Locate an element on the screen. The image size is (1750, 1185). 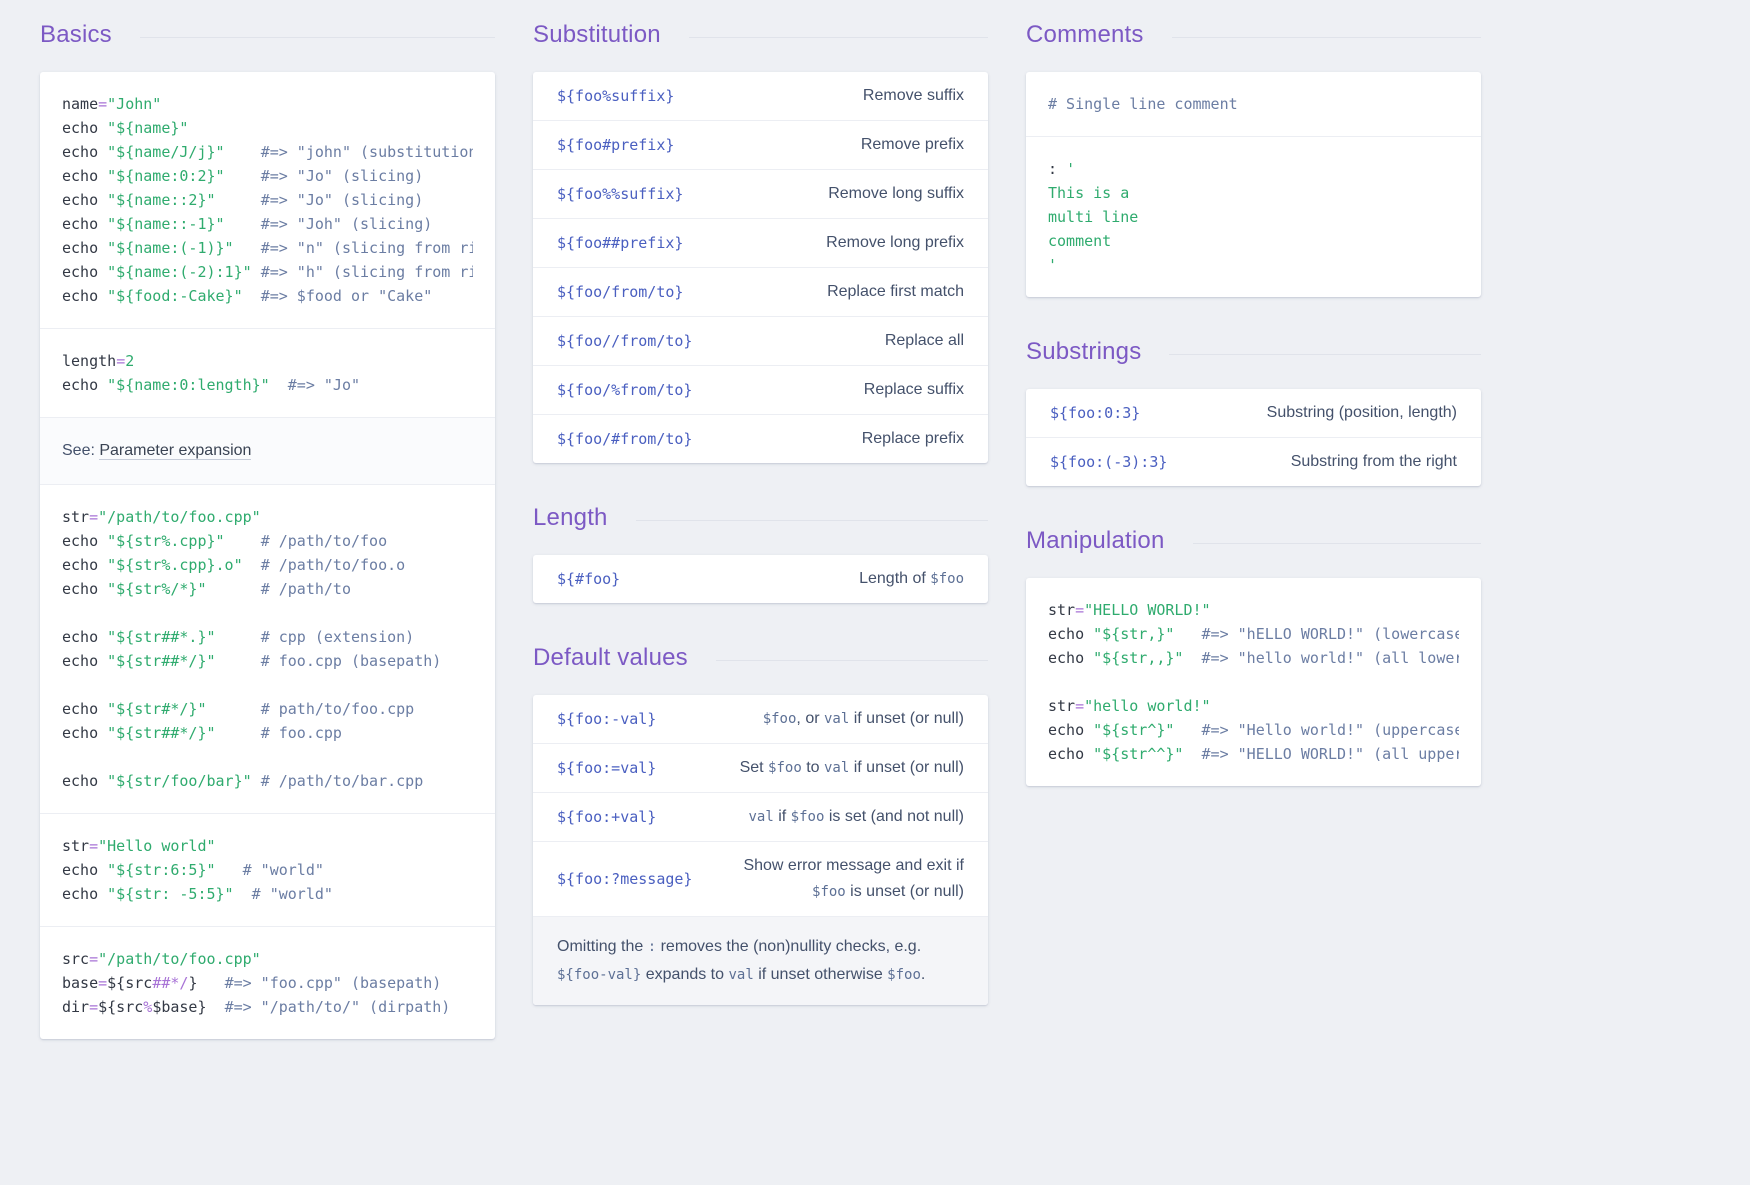
code-line: echo "${str##*.}" # cpp (extension) is located at coordinates (267, 637).